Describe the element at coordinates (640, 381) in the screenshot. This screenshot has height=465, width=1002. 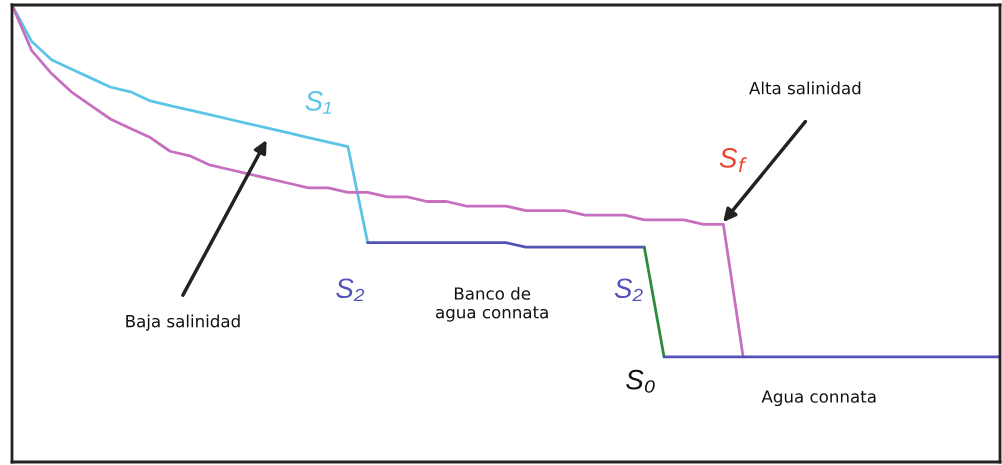
I see `annotation: S₀` at that location.